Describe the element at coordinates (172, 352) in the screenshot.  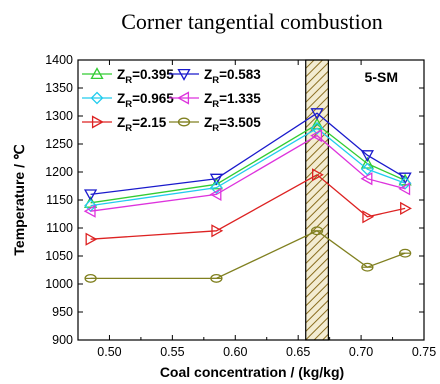
I see `x-tick-label: 0.55` at that location.